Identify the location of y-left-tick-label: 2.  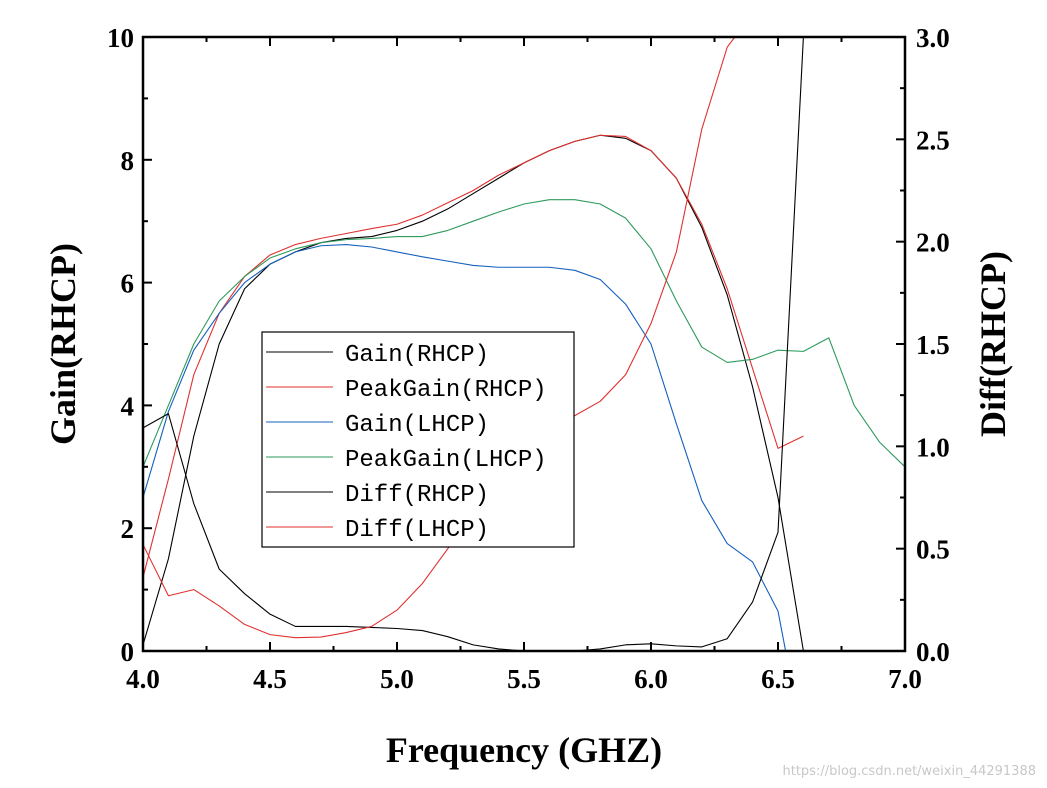
(128, 529).